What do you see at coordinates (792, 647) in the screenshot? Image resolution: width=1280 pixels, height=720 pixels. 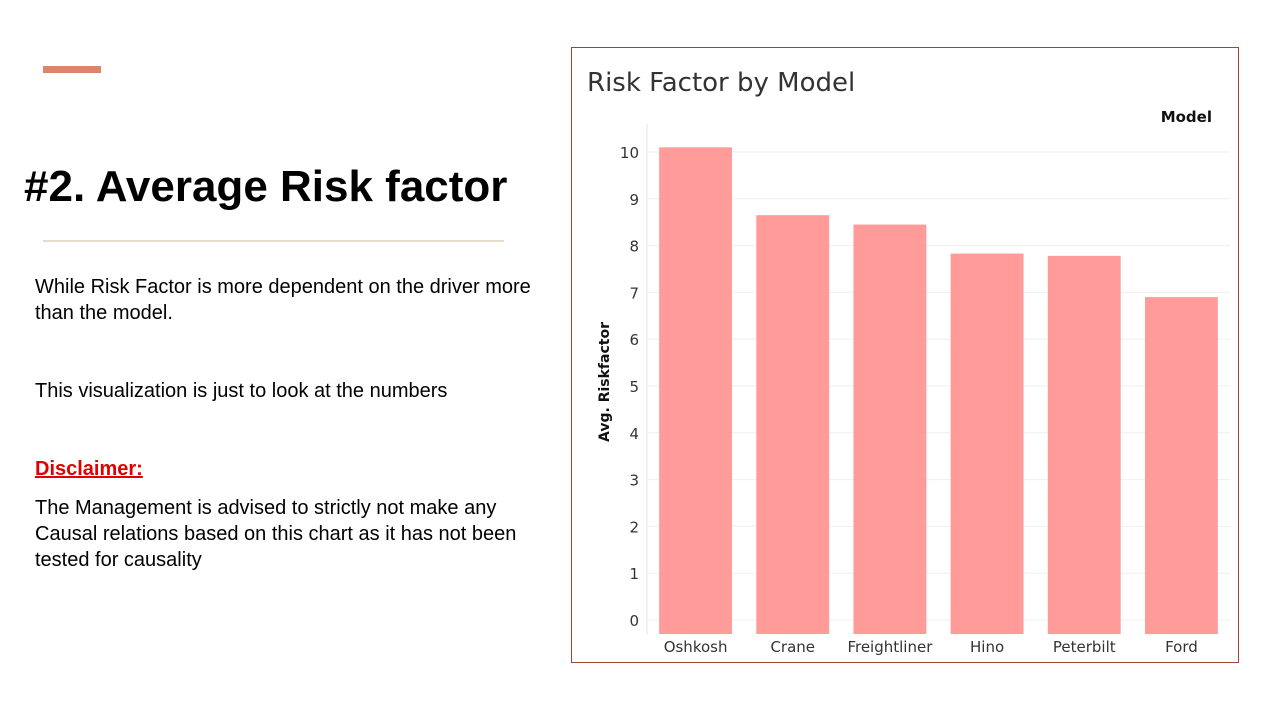 I see `x-tick-label: Crane` at bounding box center [792, 647].